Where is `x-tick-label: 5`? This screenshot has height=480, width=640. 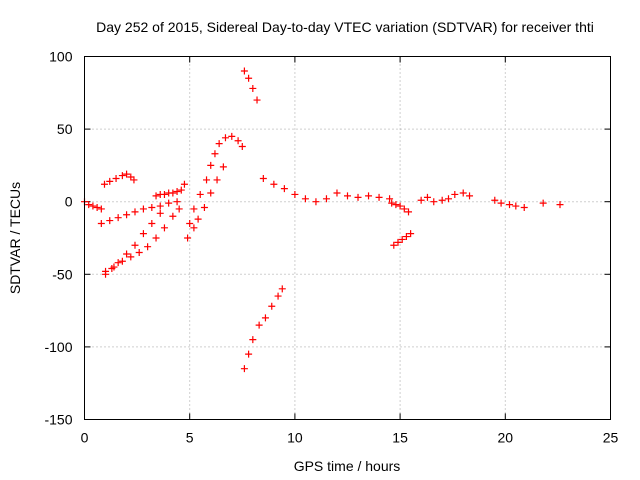 x-tick-label: 5 is located at coordinates (190, 438).